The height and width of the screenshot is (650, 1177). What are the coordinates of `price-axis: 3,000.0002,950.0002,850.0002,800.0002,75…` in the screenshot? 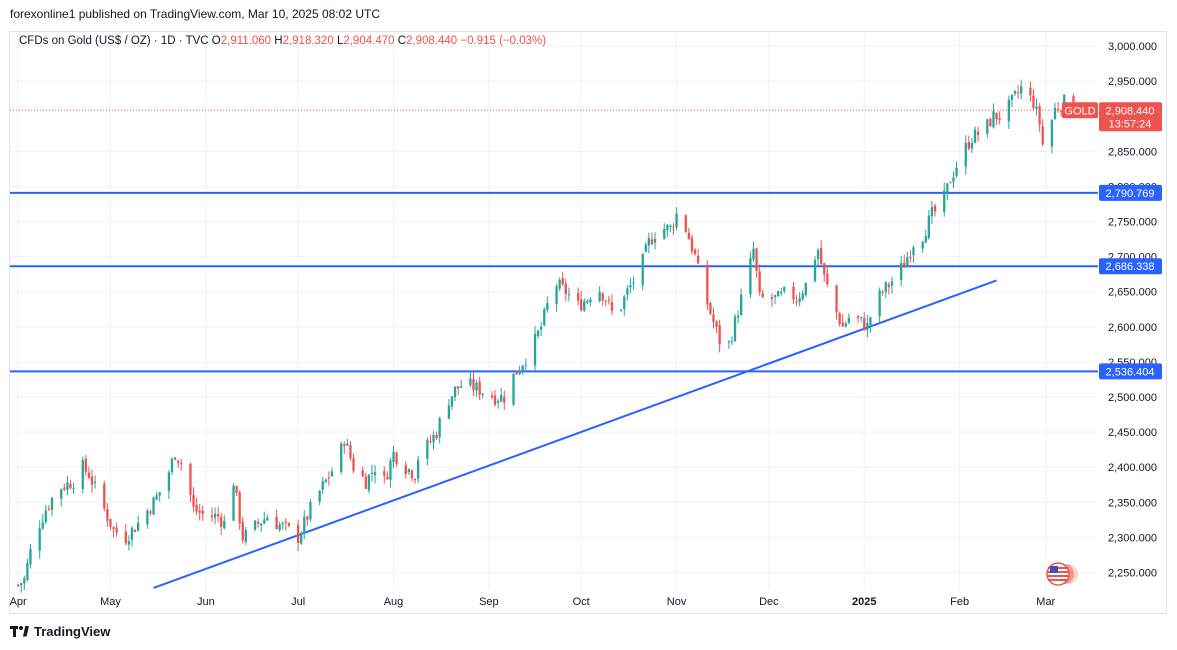 It's located at (1132, 310).